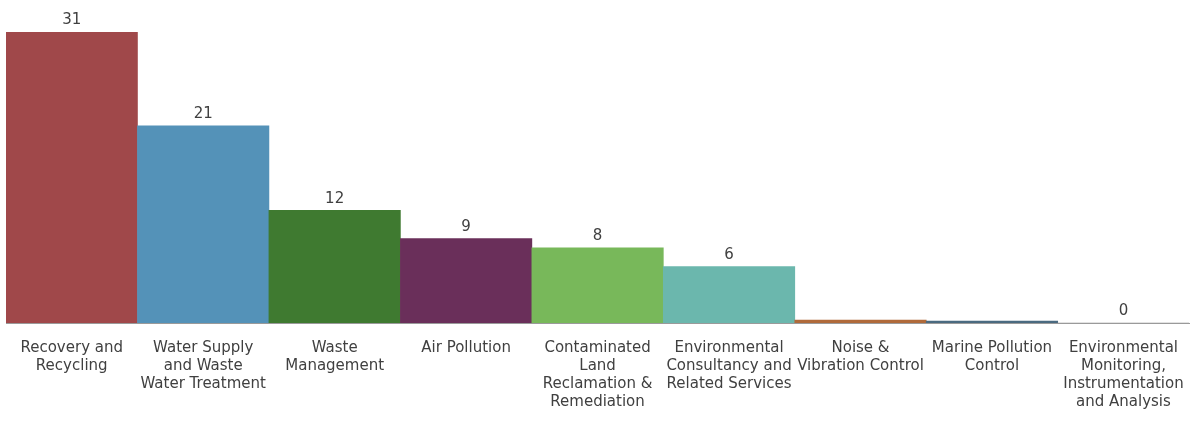 This screenshot has height=427, width=1200. Describe the element at coordinates (729, 364) in the screenshot. I see `x-tick-label: Environmental Consultancy and Related Services` at that location.